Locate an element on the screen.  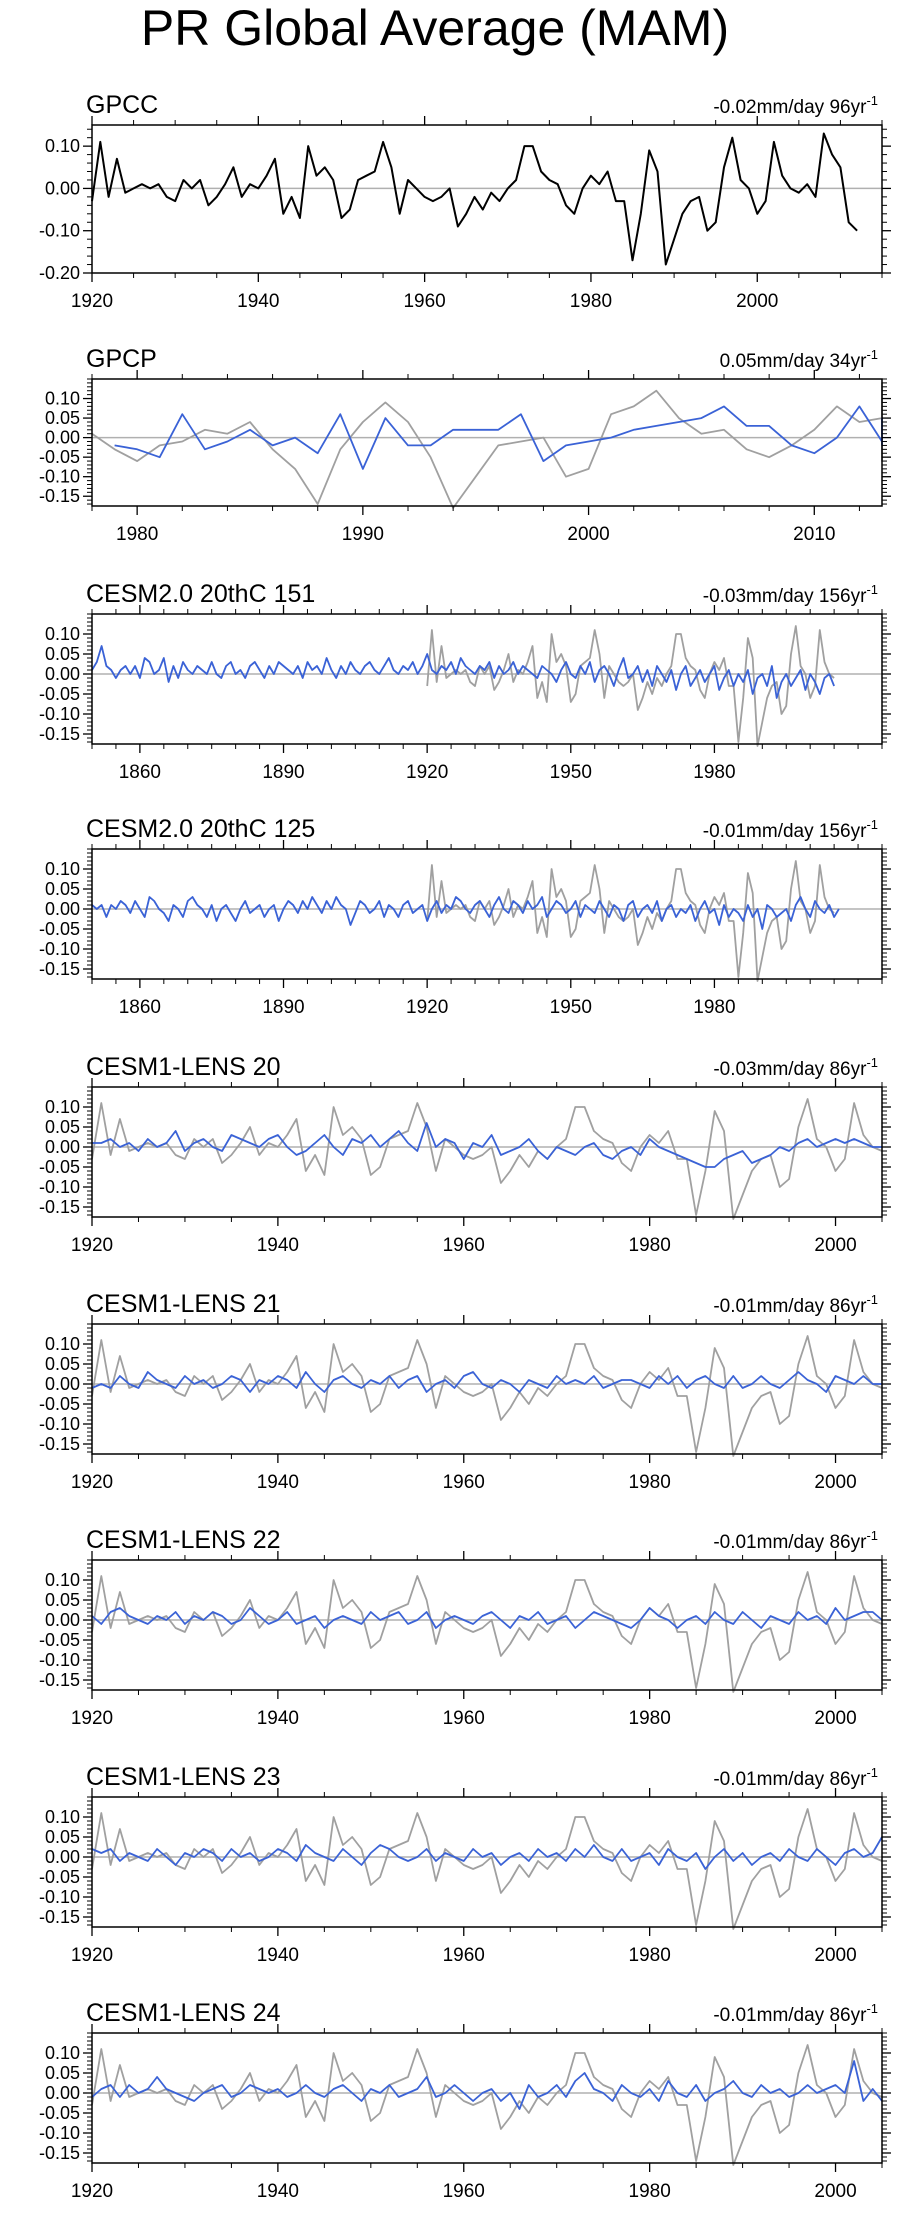
trend-label: -0.03mm/day 86yr-1 is located at coordinates (795, 1067).